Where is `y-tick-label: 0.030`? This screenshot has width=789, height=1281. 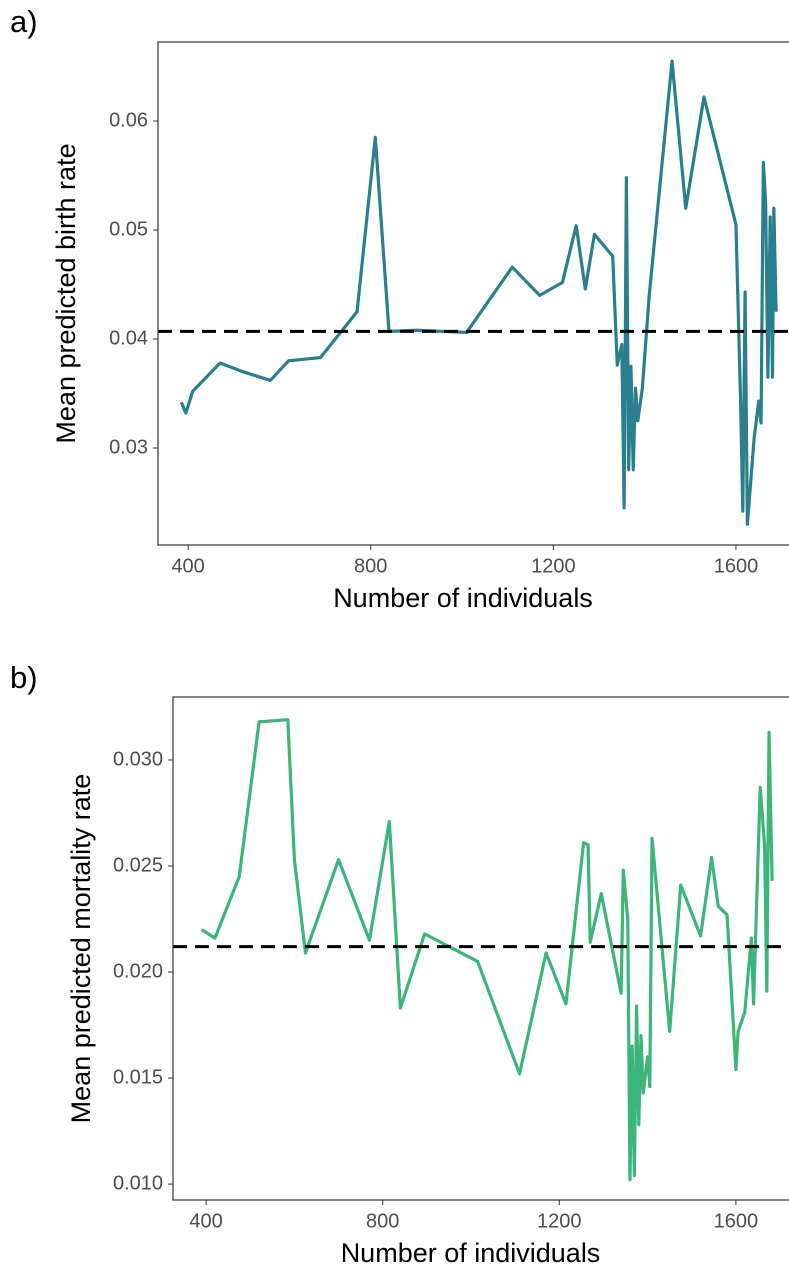
y-tick-label: 0.030 is located at coordinates (138, 759).